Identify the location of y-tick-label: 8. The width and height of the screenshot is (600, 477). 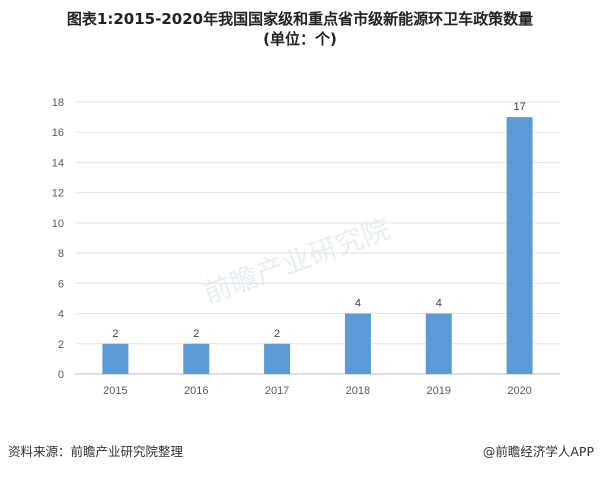
(61, 254).